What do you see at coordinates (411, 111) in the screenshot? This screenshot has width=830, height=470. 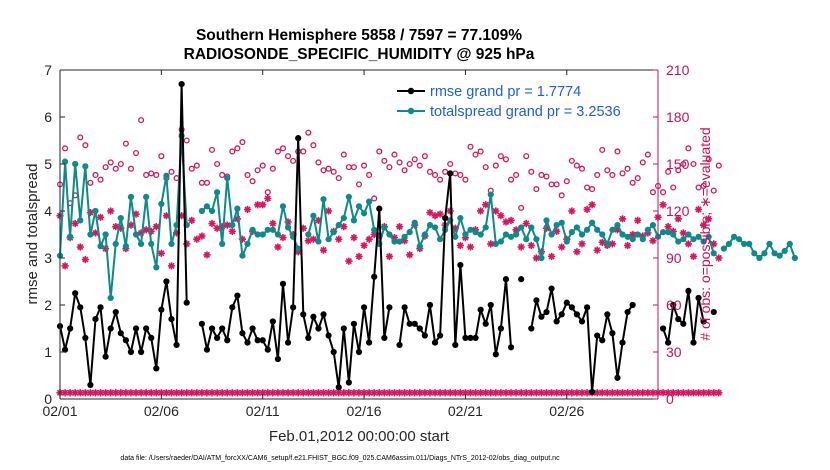 I see `legend-spread-marker` at bounding box center [411, 111].